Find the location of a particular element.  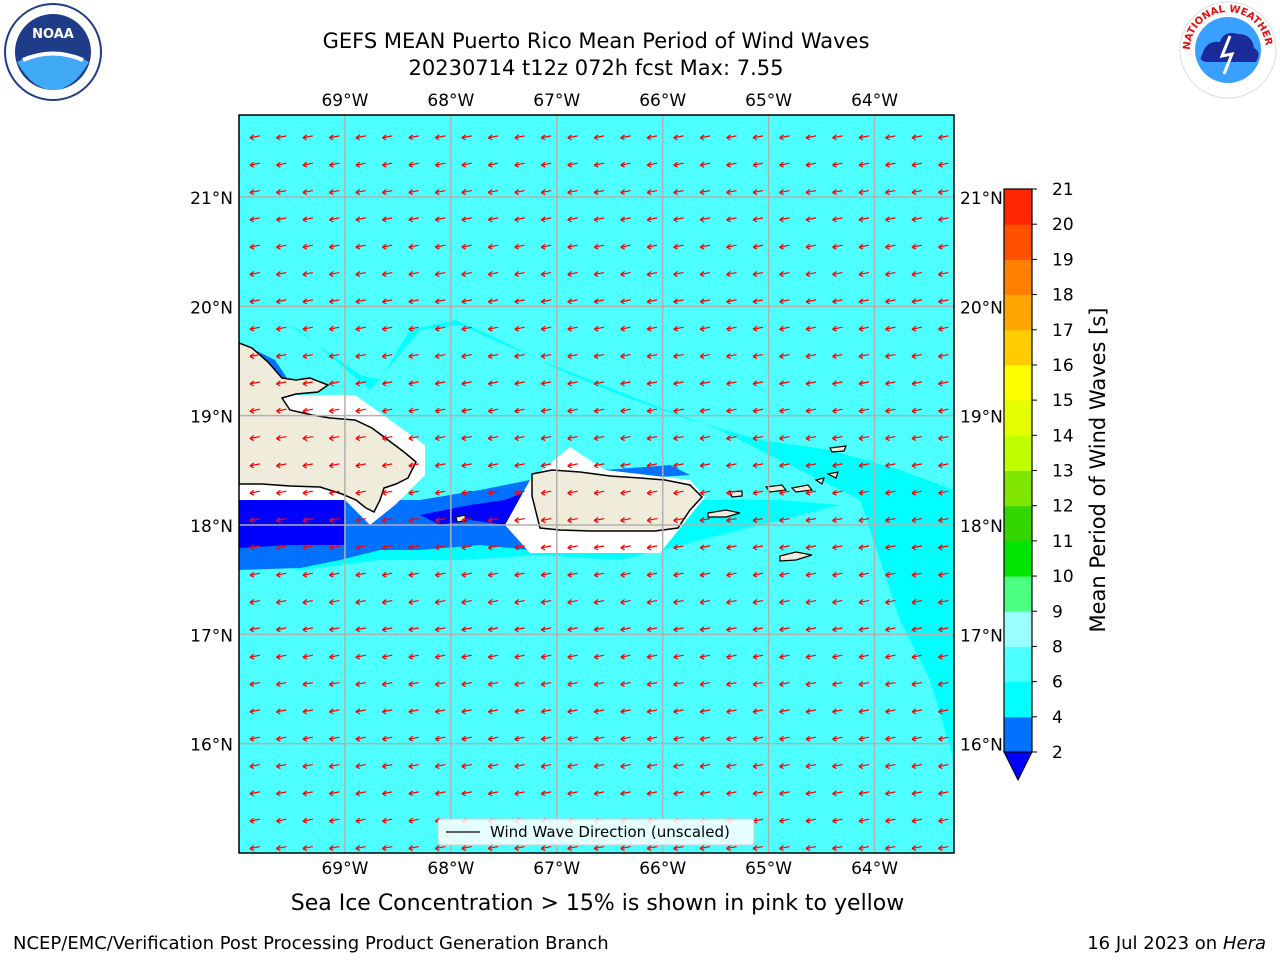

land-anguilla is located at coordinates (838, 449).